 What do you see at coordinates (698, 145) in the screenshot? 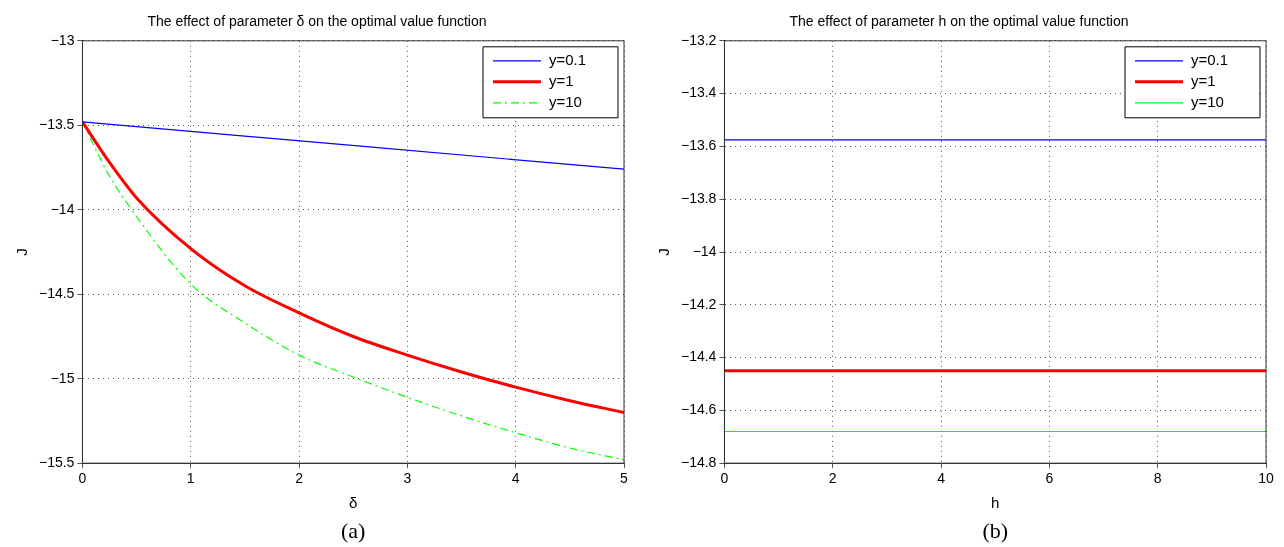
I see `y-tick-label: −13.6` at bounding box center [698, 145].